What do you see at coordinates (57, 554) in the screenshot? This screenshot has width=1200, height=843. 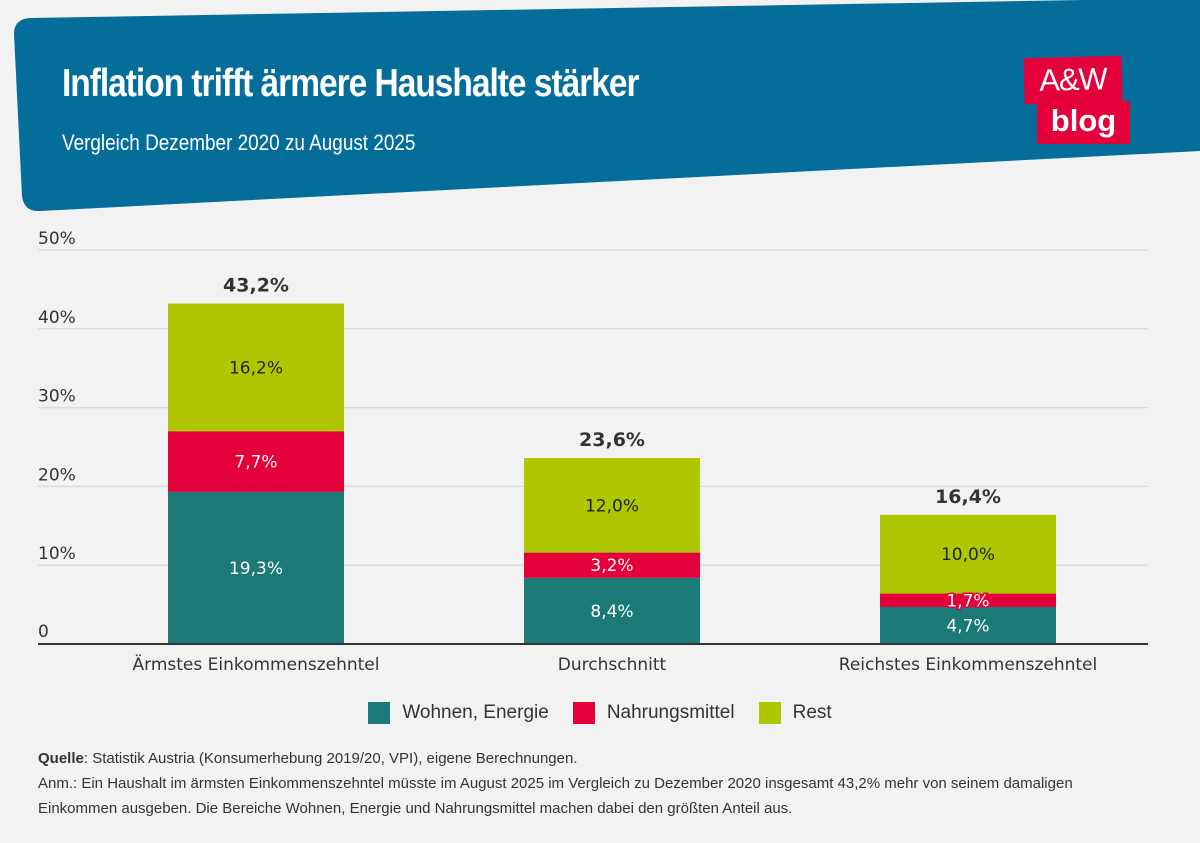 I see `y-tick-label: 10%` at bounding box center [57, 554].